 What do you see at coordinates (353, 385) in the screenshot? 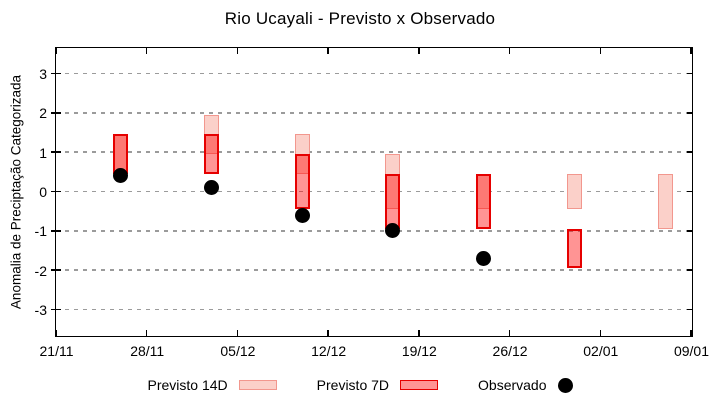
I see `legend-label-previsto-7d: Previsto 7D` at bounding box center [353, 385].